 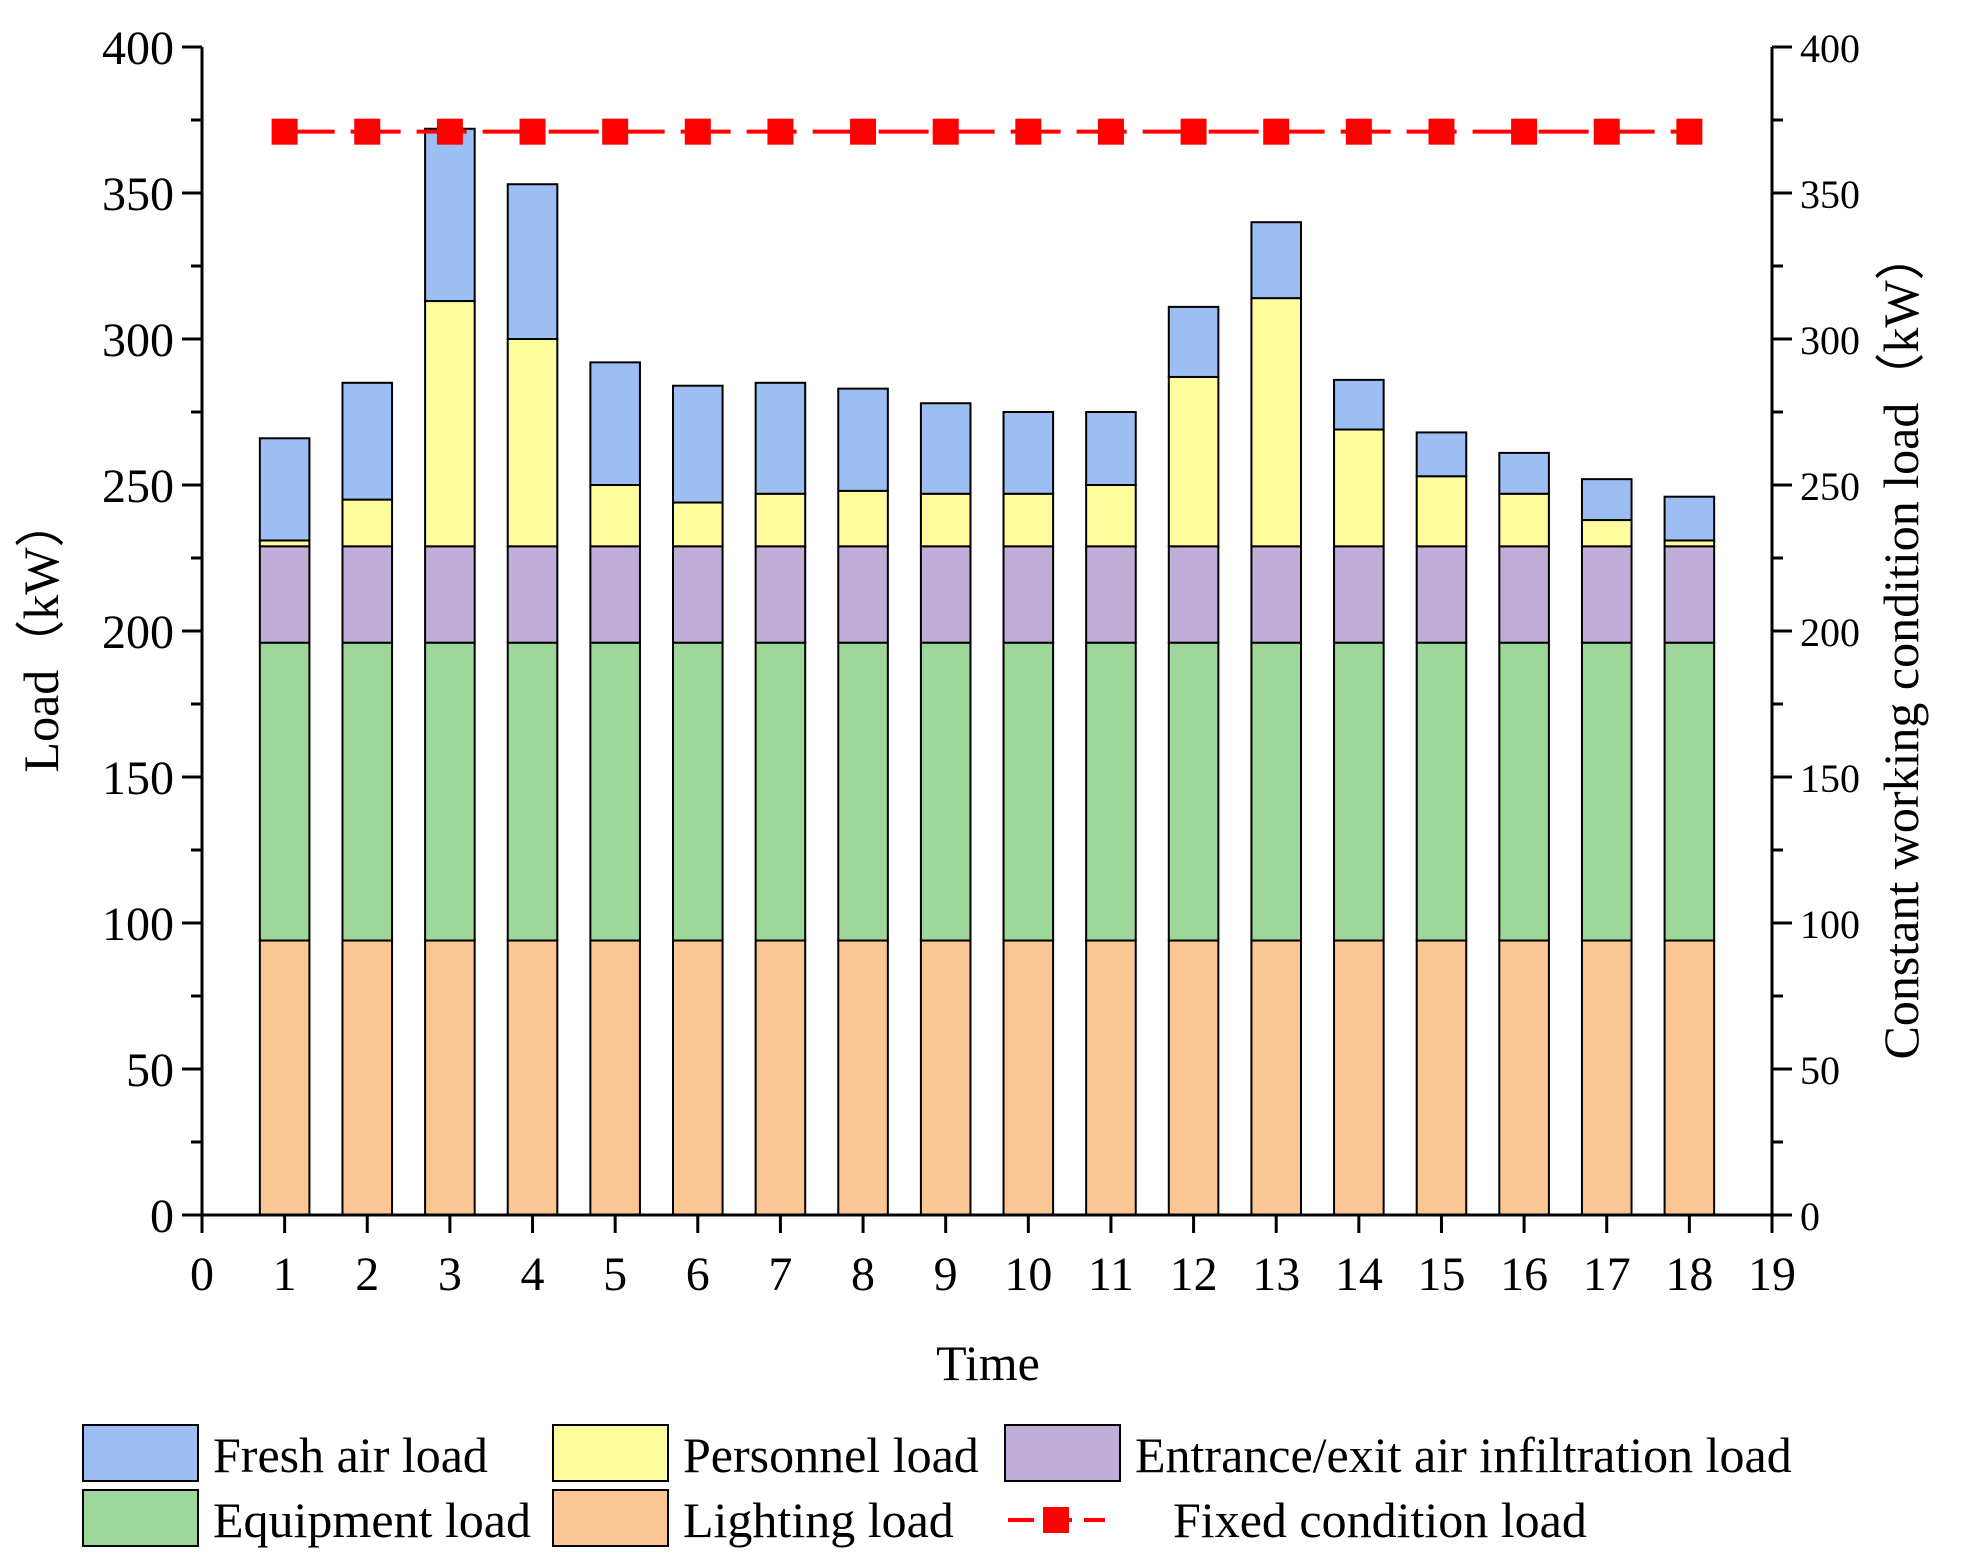 I want to click on x-tick-label: 12, so click(x=1194, y=1274).